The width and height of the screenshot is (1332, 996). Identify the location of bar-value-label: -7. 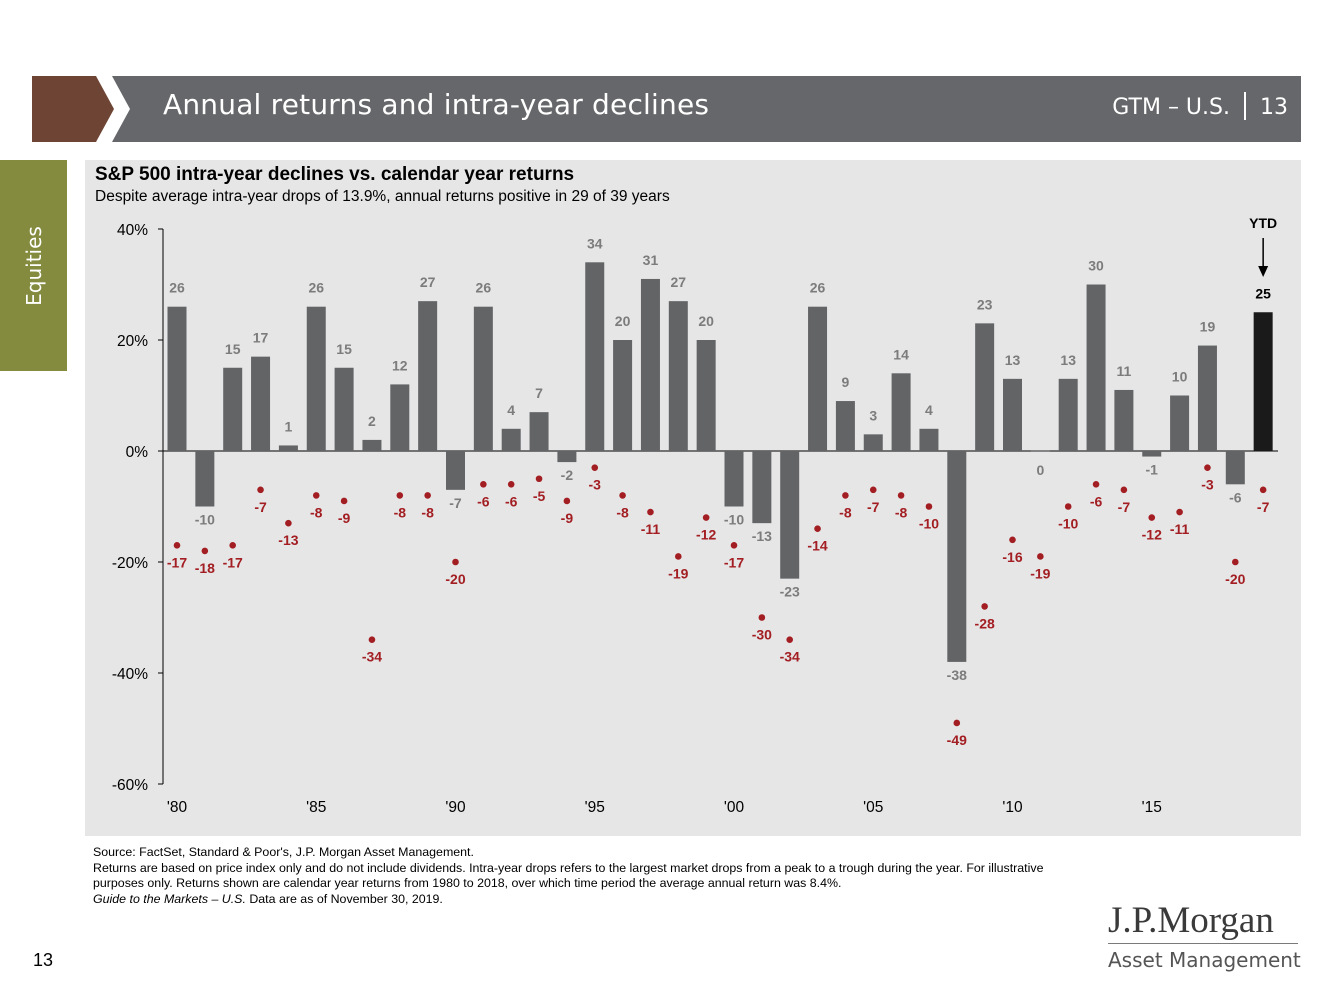
(455, 503).